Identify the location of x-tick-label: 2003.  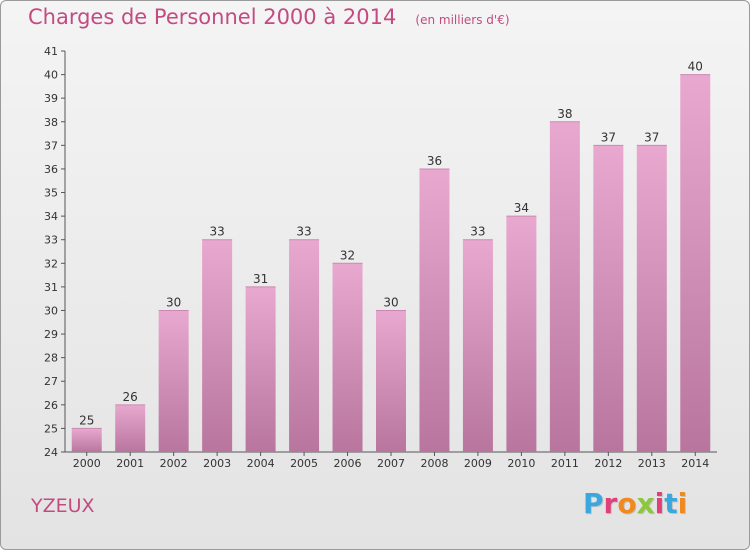
(217, 463).